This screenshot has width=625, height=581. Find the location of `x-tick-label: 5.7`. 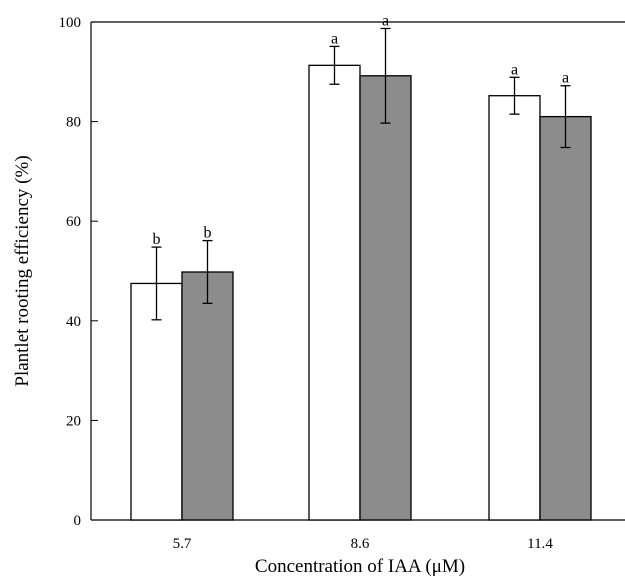

x-tick-label: 5.7 is located at coordinates (182, 544).